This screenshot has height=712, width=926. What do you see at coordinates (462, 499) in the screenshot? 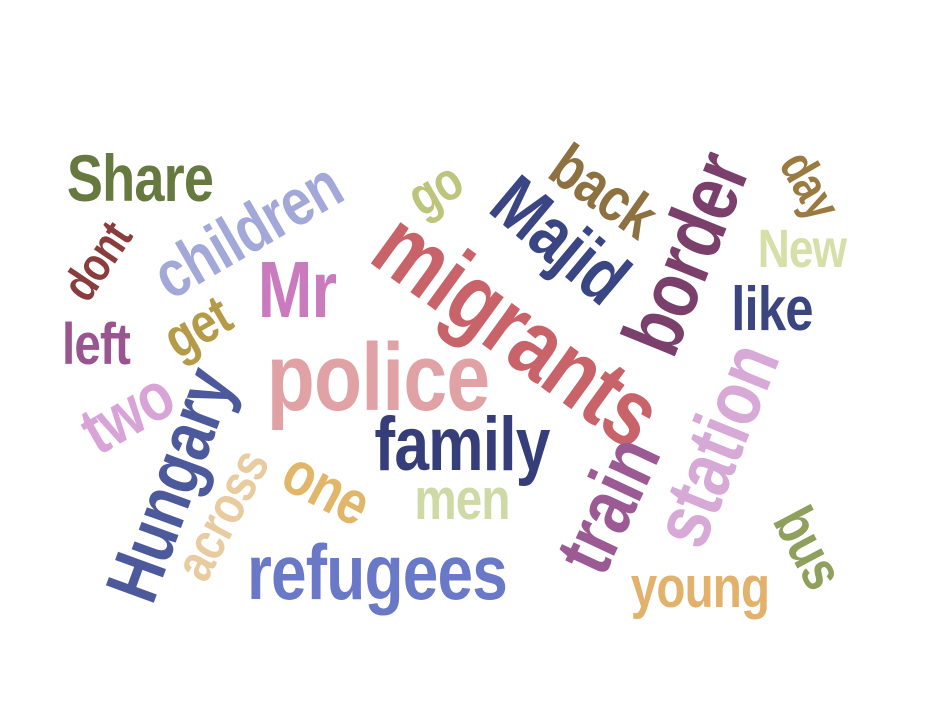
I see `word-men: men` at bounding box center [462, 499].